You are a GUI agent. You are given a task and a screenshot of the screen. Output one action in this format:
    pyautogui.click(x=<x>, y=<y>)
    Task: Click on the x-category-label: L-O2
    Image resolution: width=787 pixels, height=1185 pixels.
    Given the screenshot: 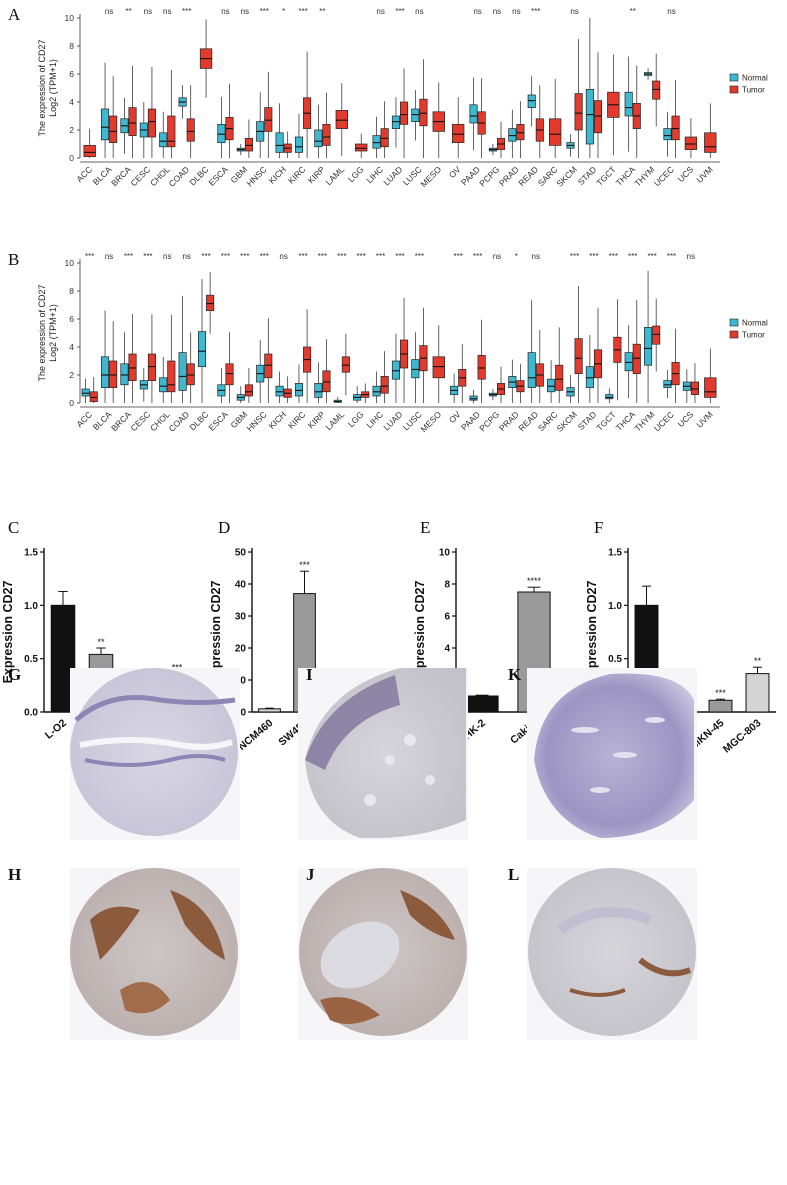 What is the action you would take?
    pyautogui.click(x=56, y=729)
    